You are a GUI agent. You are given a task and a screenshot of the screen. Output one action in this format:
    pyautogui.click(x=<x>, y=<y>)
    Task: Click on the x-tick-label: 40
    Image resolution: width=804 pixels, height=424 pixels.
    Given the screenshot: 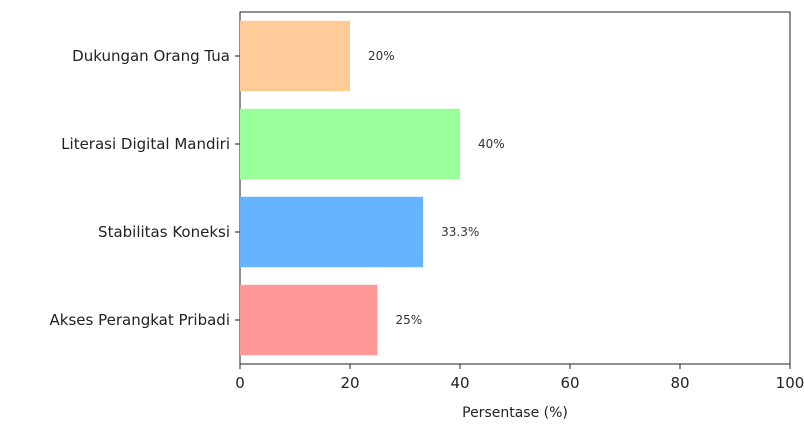 What is the action you would take?
    pyautogui.click(x=459, y=383)
    